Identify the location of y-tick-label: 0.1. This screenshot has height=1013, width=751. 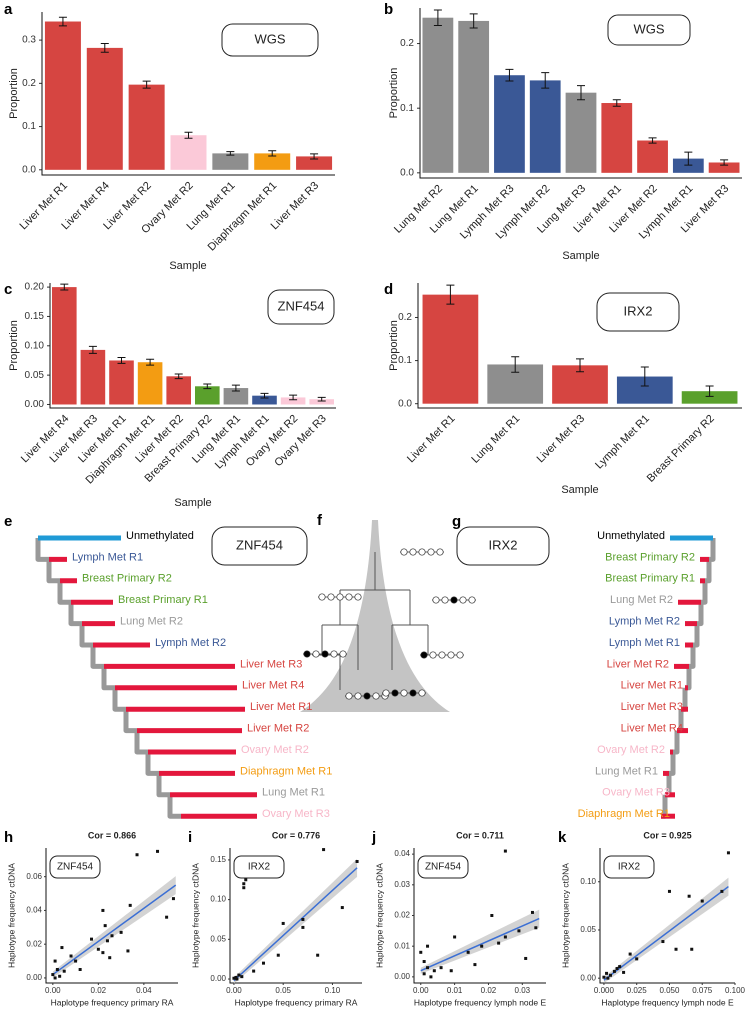
(407, 108).